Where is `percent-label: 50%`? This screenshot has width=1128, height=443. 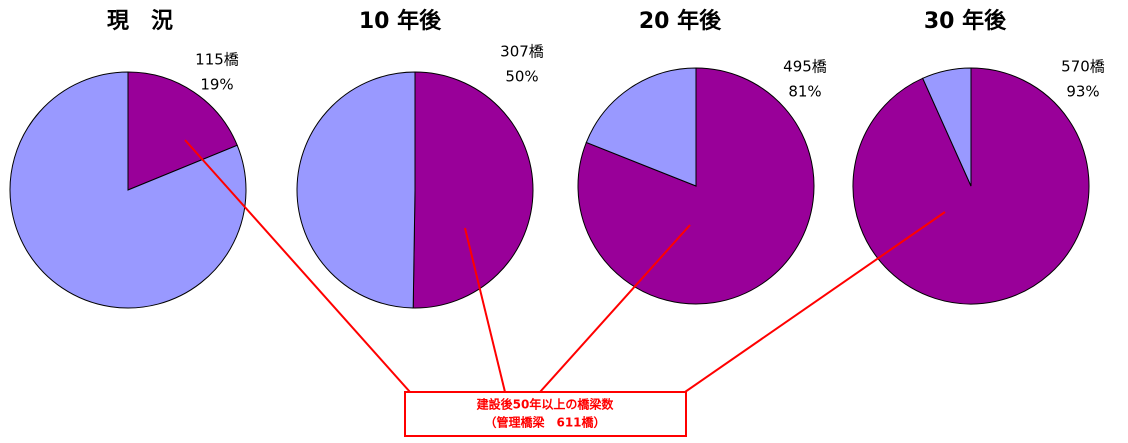
percent-label: 50% is located at coordinates (521, 77).